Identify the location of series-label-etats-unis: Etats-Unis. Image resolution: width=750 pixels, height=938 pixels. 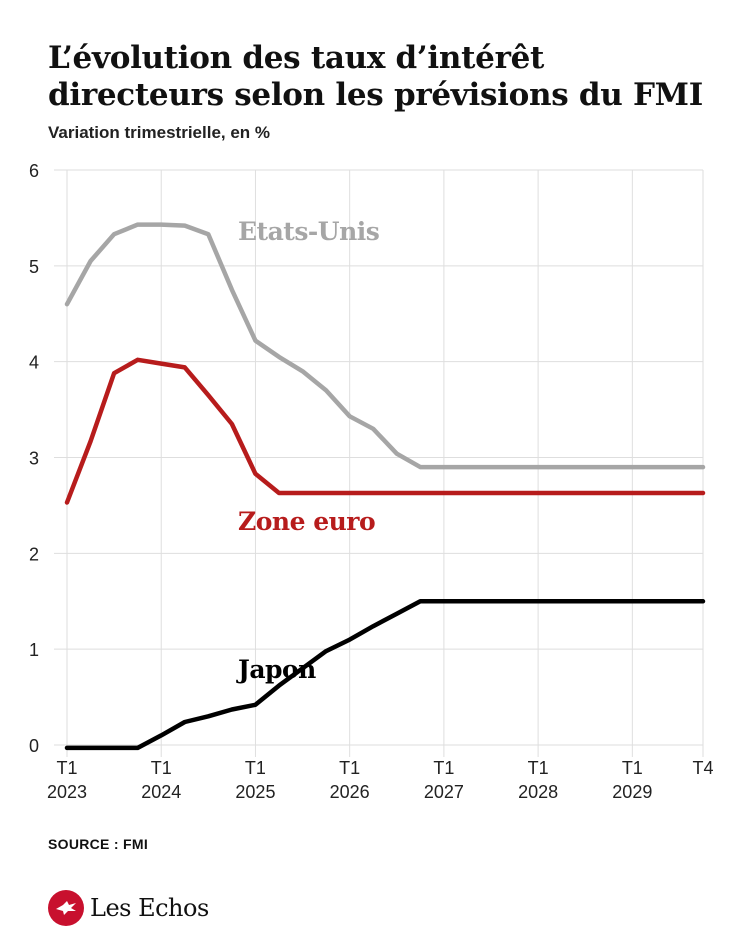
(309, 231).